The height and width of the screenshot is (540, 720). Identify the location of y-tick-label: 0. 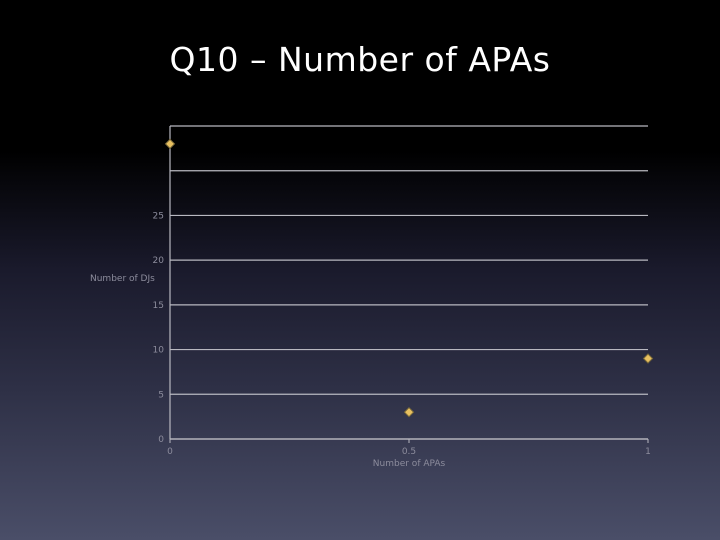
(161, 440).